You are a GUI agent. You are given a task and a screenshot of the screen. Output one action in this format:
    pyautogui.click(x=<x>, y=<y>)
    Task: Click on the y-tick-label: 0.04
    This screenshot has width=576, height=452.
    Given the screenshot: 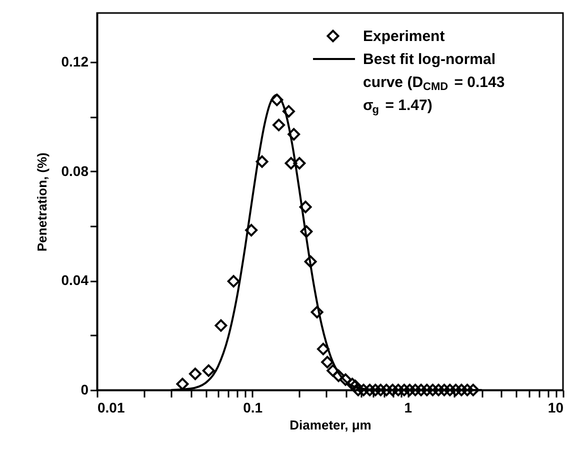 What is the action you would take?
    pyautogui.click(x=75, y=280)
    